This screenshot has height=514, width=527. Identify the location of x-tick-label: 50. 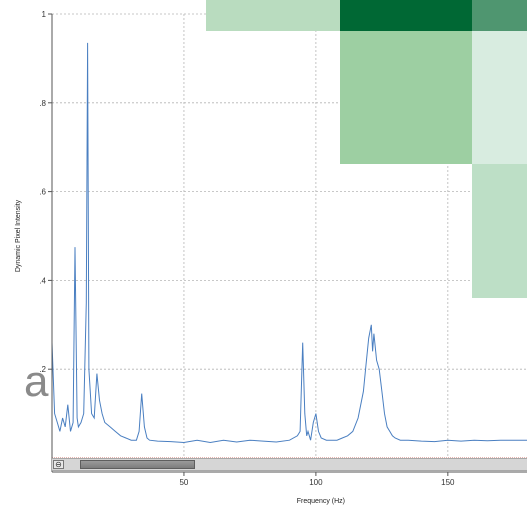
(183, 482).